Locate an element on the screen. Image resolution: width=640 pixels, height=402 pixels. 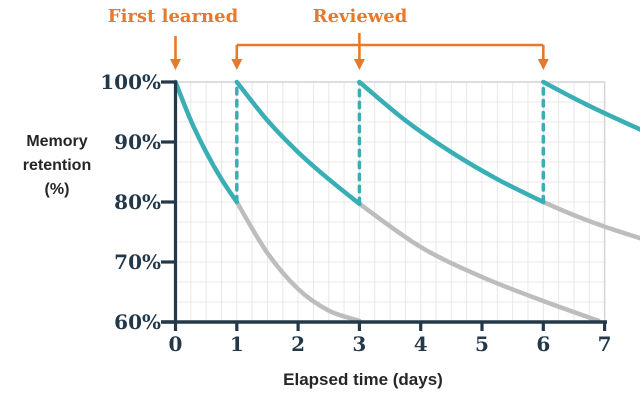
y-axis-title-line2: retention is located at coordinates (57, 165).